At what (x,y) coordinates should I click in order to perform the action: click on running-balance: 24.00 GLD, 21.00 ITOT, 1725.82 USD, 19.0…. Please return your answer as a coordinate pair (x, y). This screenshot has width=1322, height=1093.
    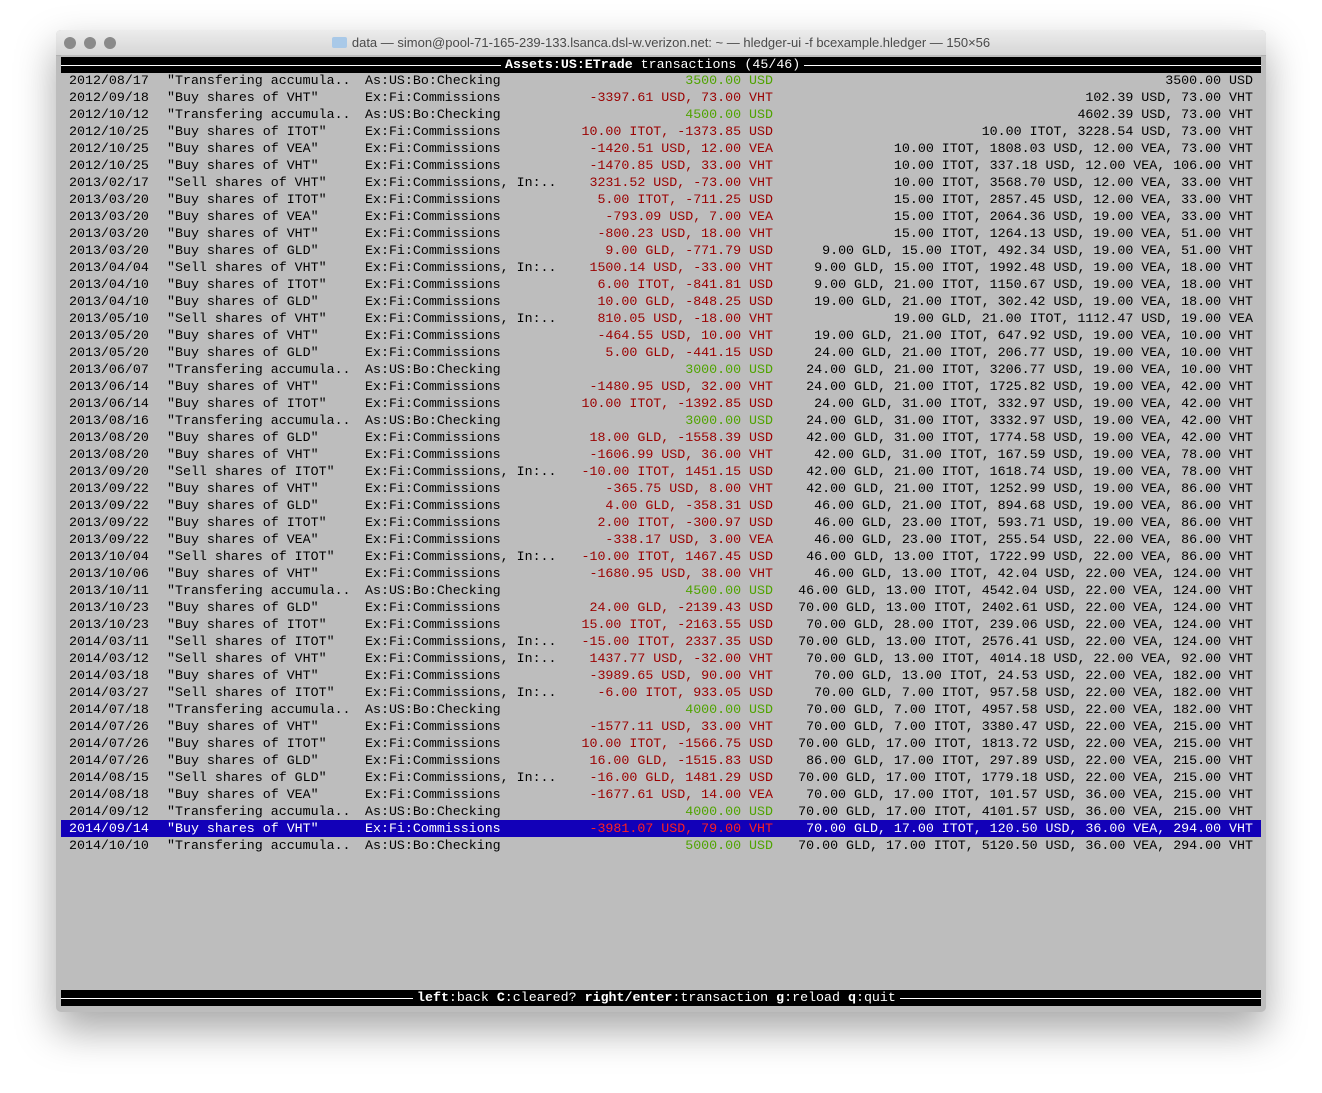
    Looking at the image, I should click on (1029, 386).